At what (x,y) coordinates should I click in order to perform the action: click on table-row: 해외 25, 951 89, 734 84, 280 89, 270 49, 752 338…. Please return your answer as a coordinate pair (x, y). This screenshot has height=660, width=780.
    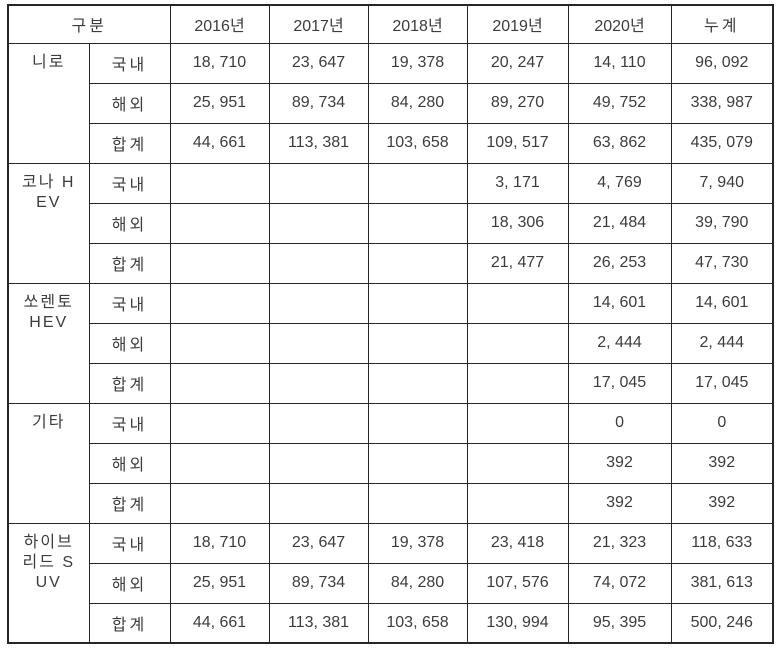
    Looking at the image, I should click on (391, 103).